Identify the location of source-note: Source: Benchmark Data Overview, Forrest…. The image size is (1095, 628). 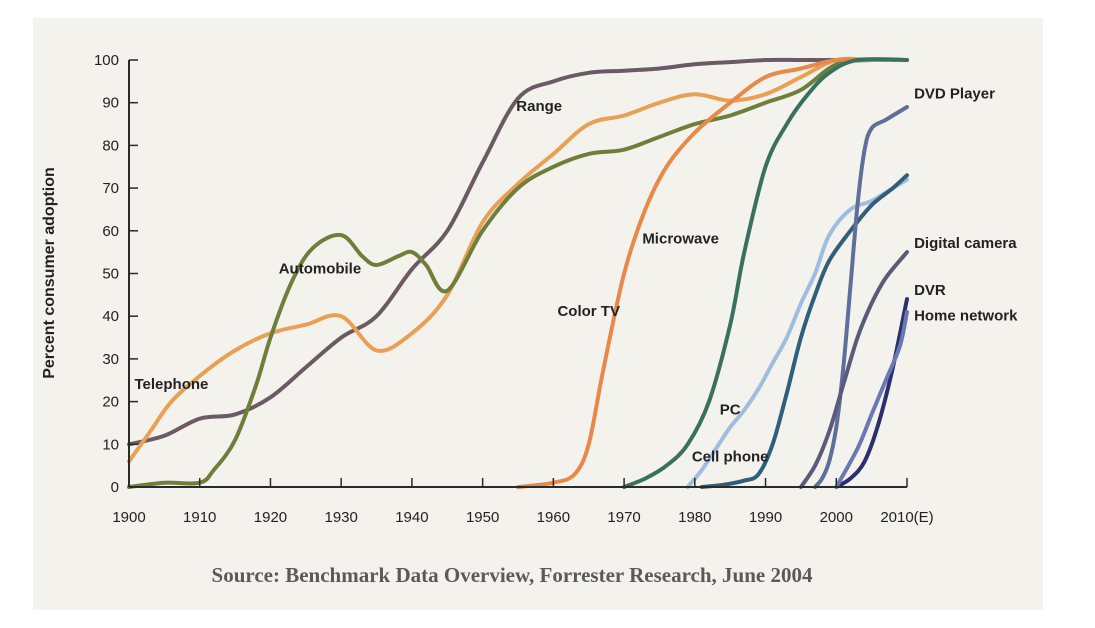
(512, 575).